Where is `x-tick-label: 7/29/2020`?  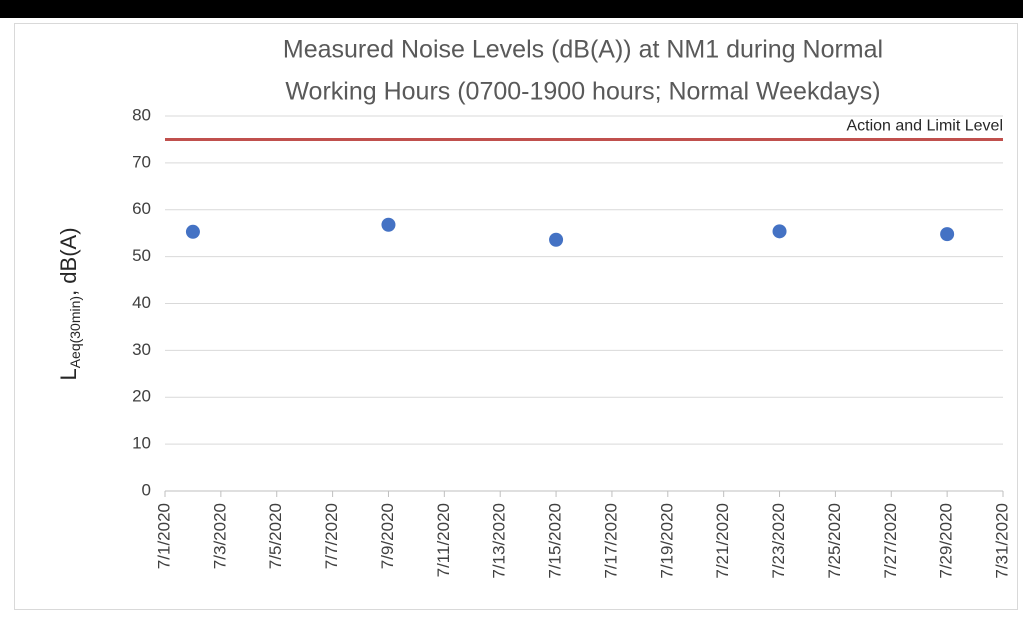
x-tick-label: 7/29/2020 is located at coordinates (946, 541).